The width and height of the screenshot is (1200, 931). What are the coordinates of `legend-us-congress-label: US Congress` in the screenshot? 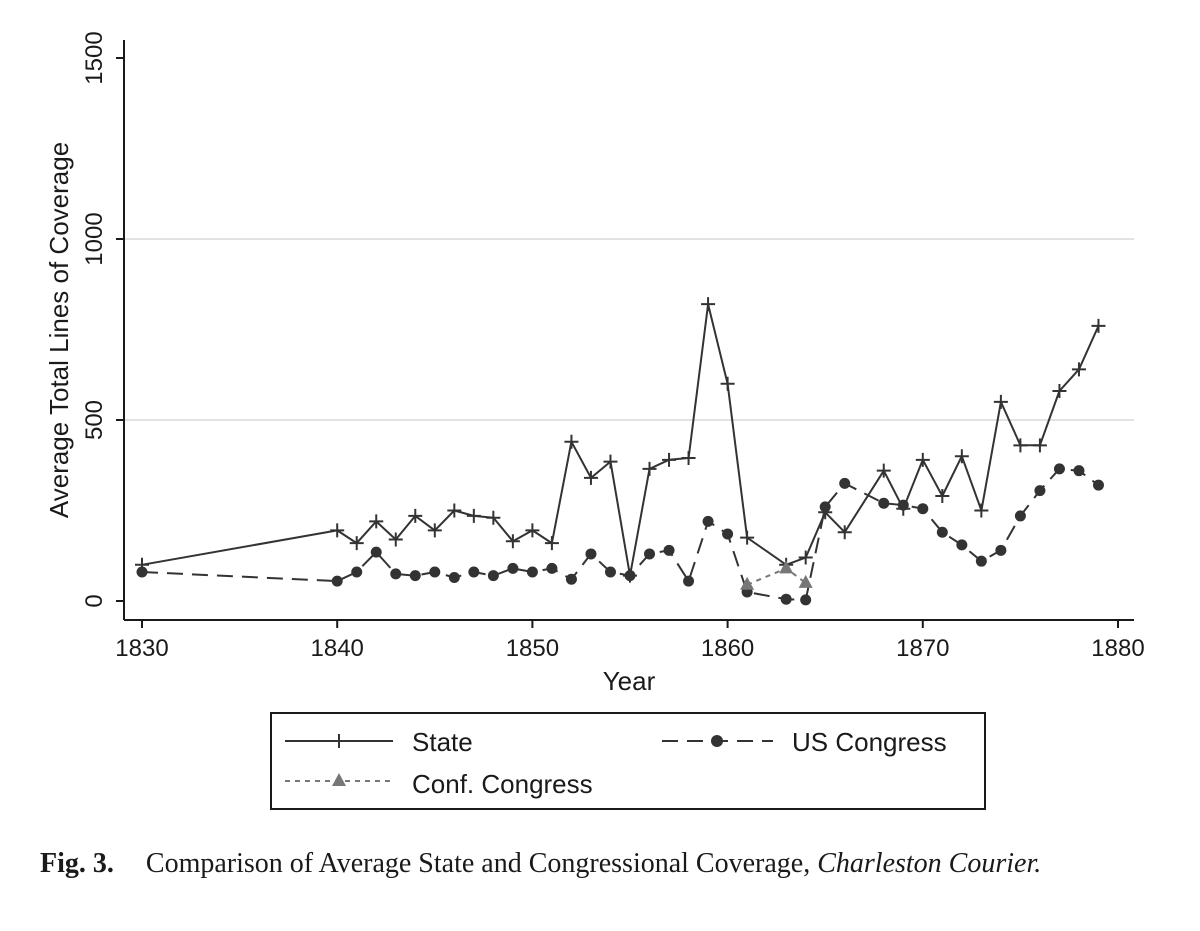 It's located at (869, 742).